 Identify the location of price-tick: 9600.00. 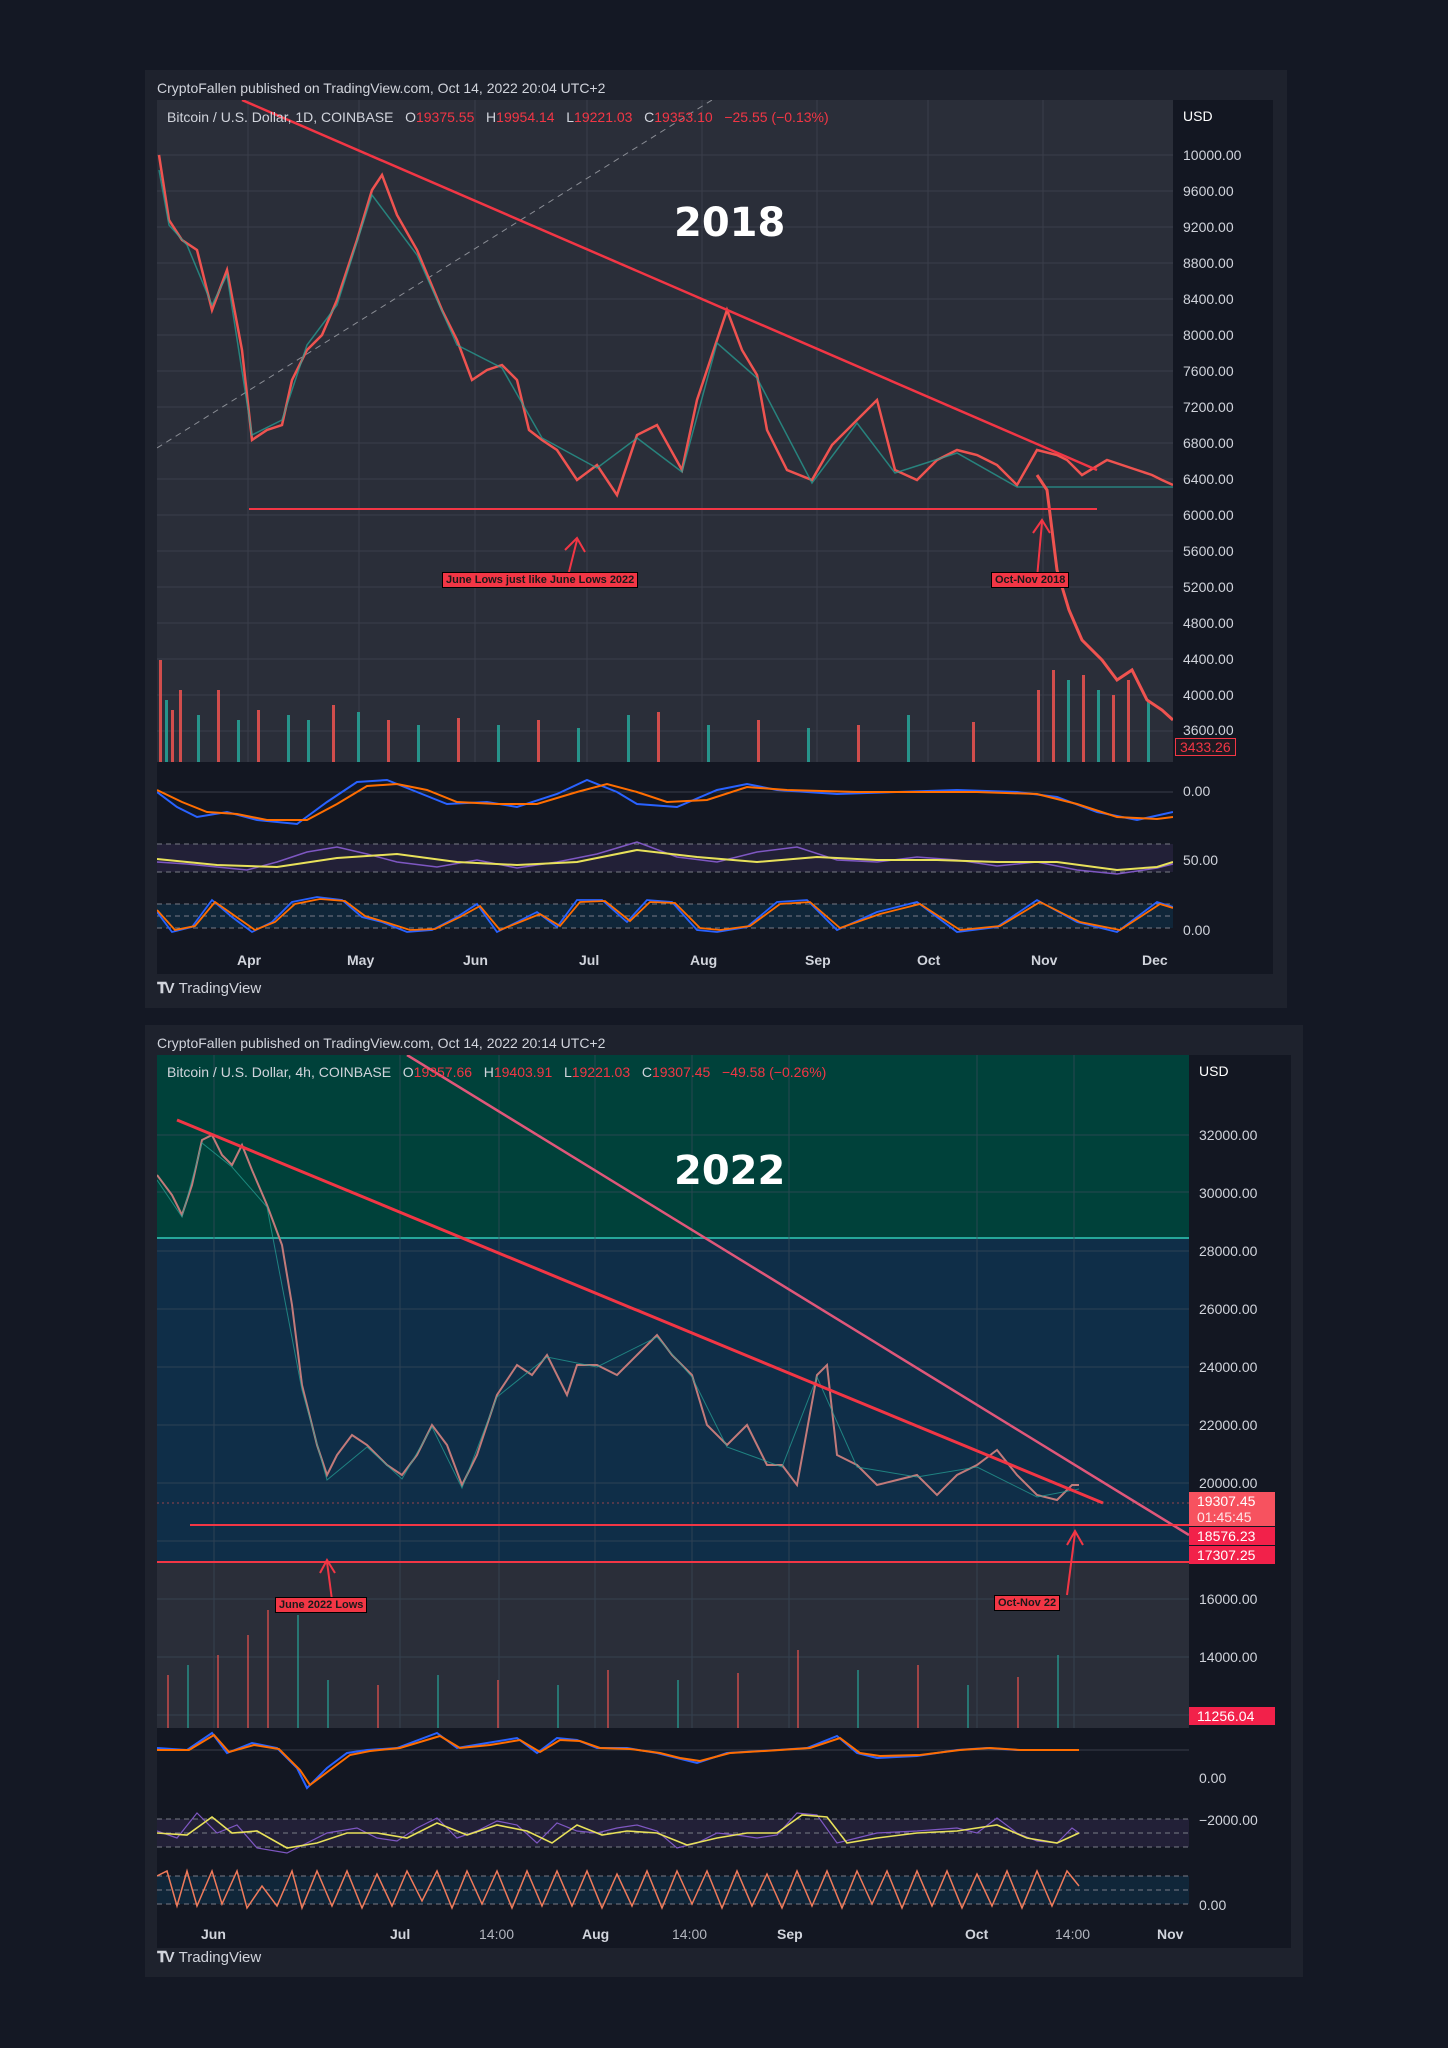
(1208, 191).